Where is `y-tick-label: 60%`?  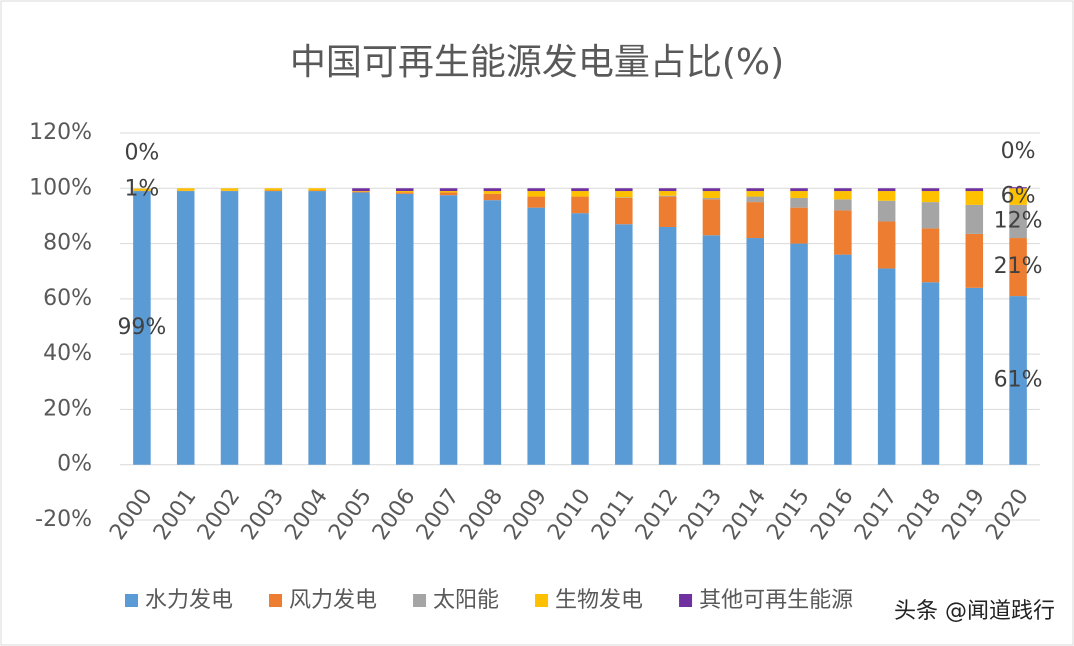 y-tick-label: 60% is located at coordinates (67, 298).